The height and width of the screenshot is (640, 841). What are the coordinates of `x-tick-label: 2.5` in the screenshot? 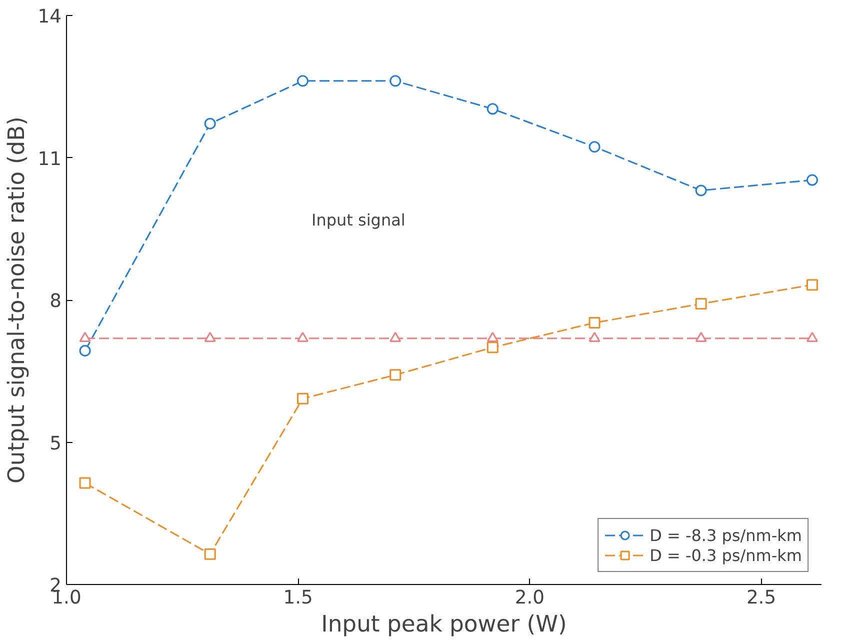 It's located at (761, 598).